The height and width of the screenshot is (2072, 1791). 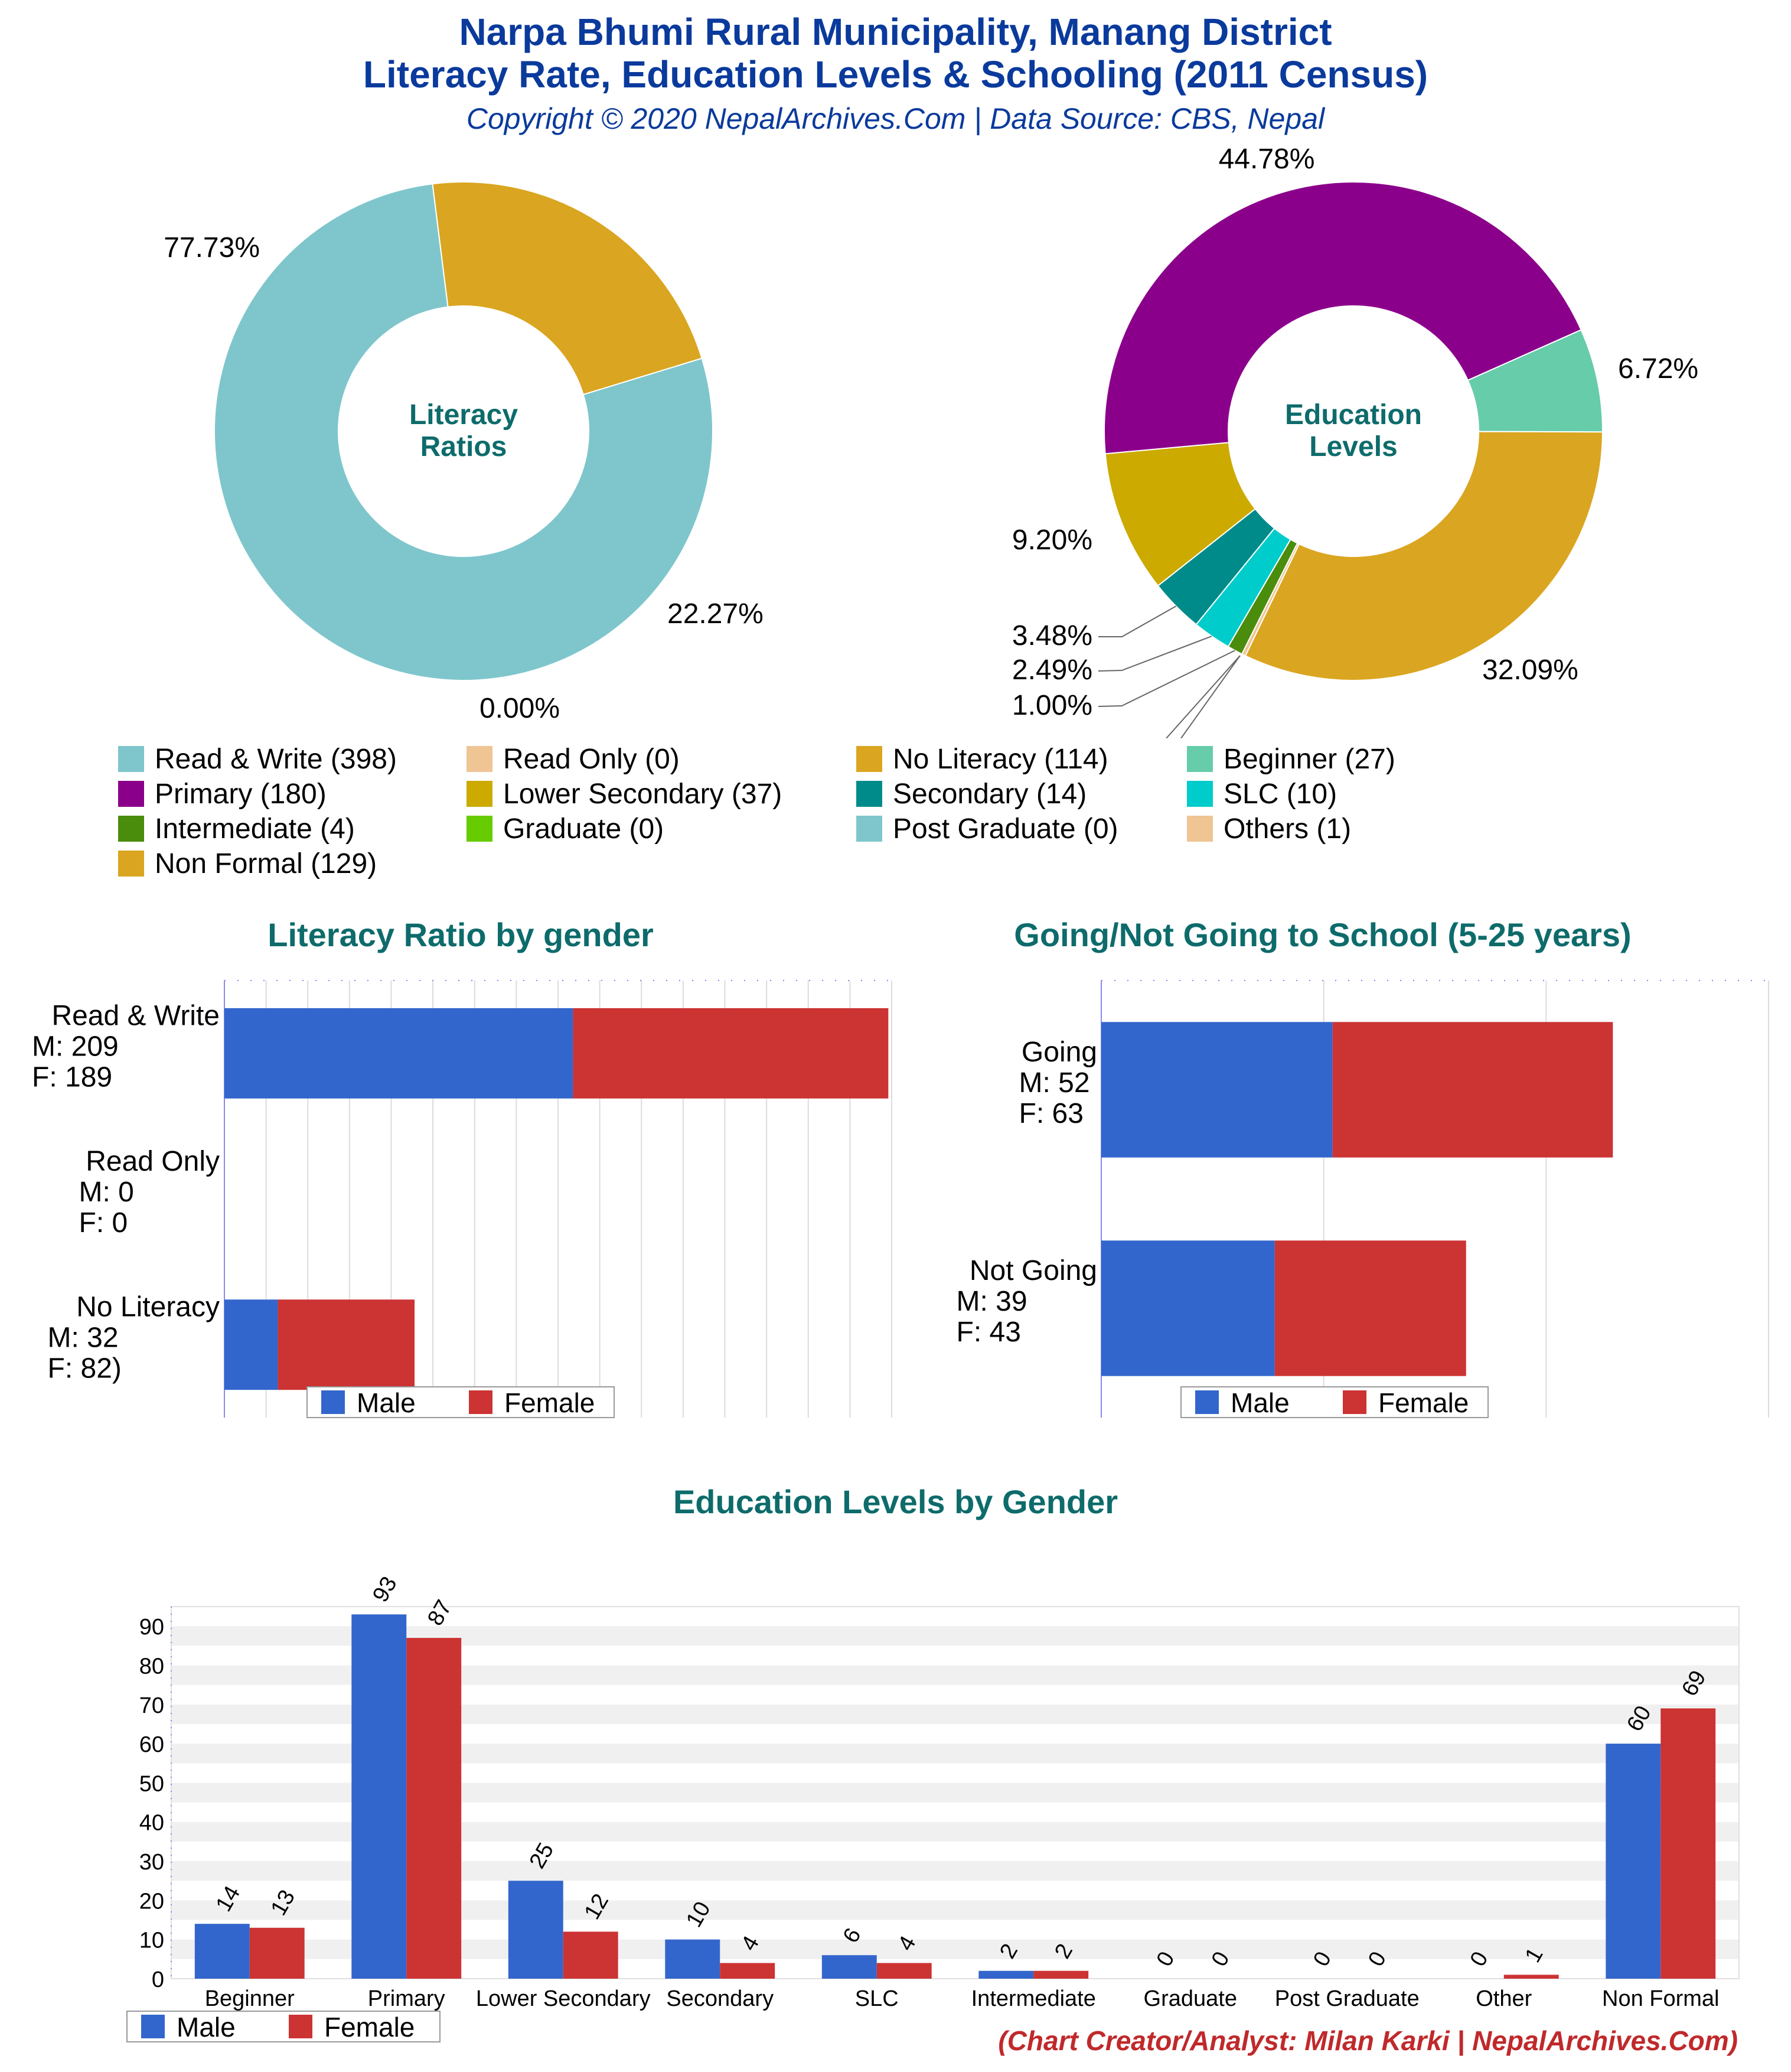 I want to click on legend-item: Graduate (0), so click(x=565, y=829).